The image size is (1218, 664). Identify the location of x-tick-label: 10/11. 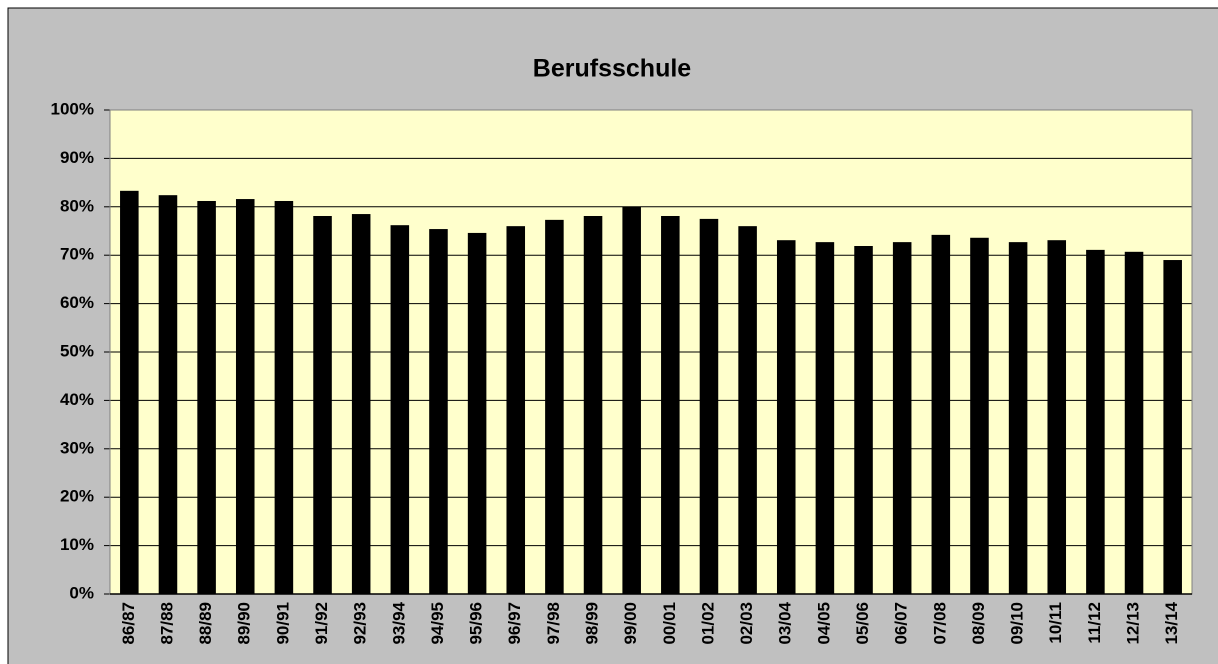
(1055, 623).